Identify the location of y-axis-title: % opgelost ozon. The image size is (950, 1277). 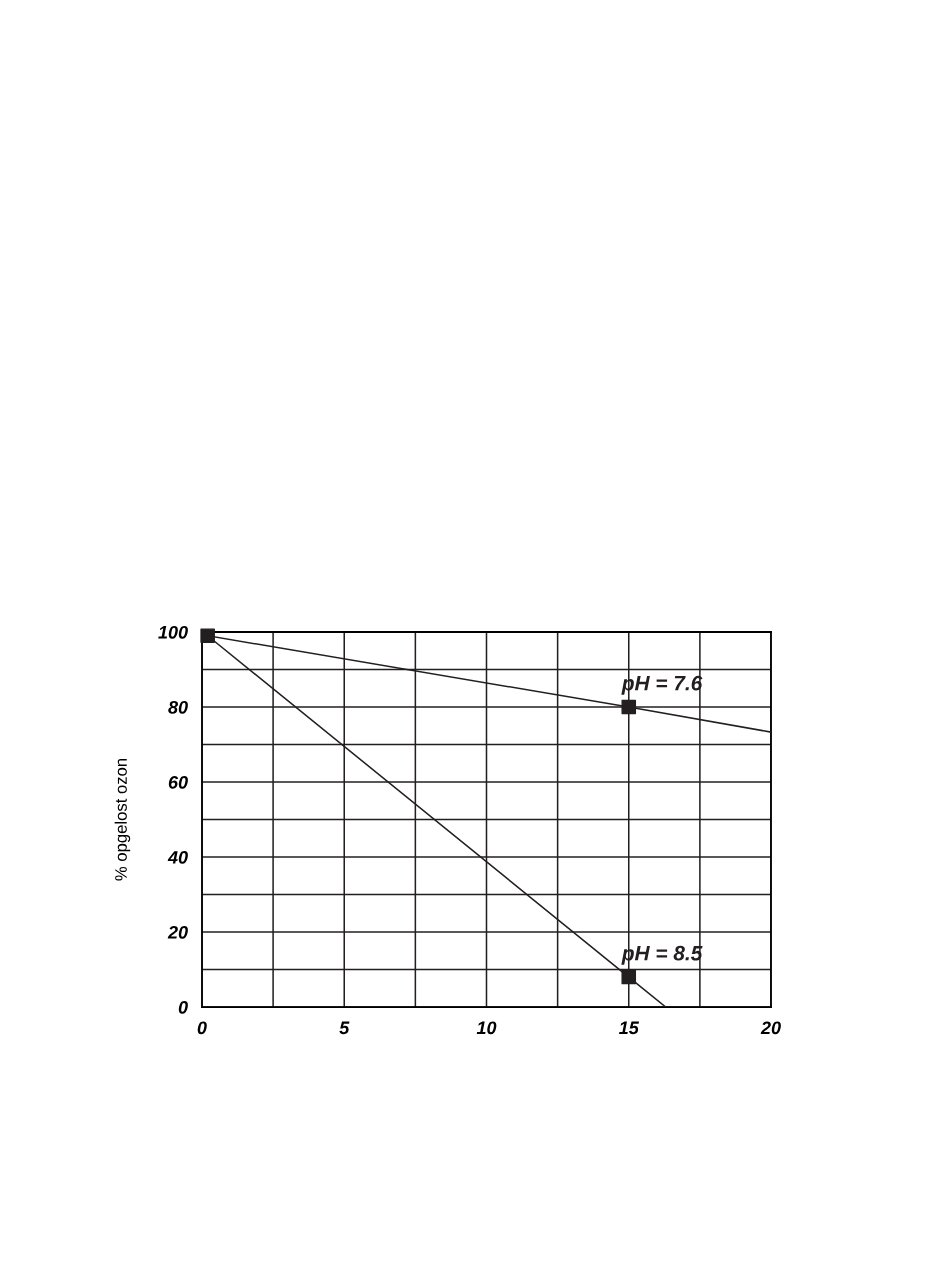
(122, 819).